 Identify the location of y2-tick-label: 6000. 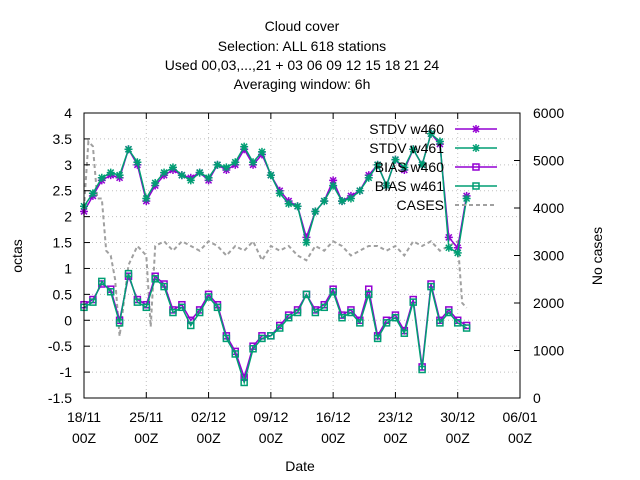
(548, 113).